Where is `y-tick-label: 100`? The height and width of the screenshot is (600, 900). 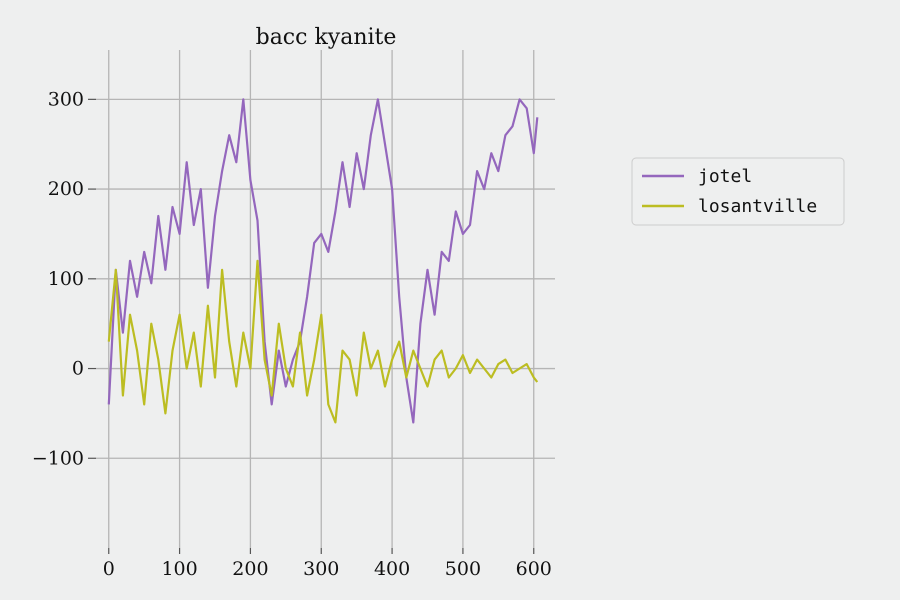 y-tick-label: 100 is located at coordinates (66, 279).